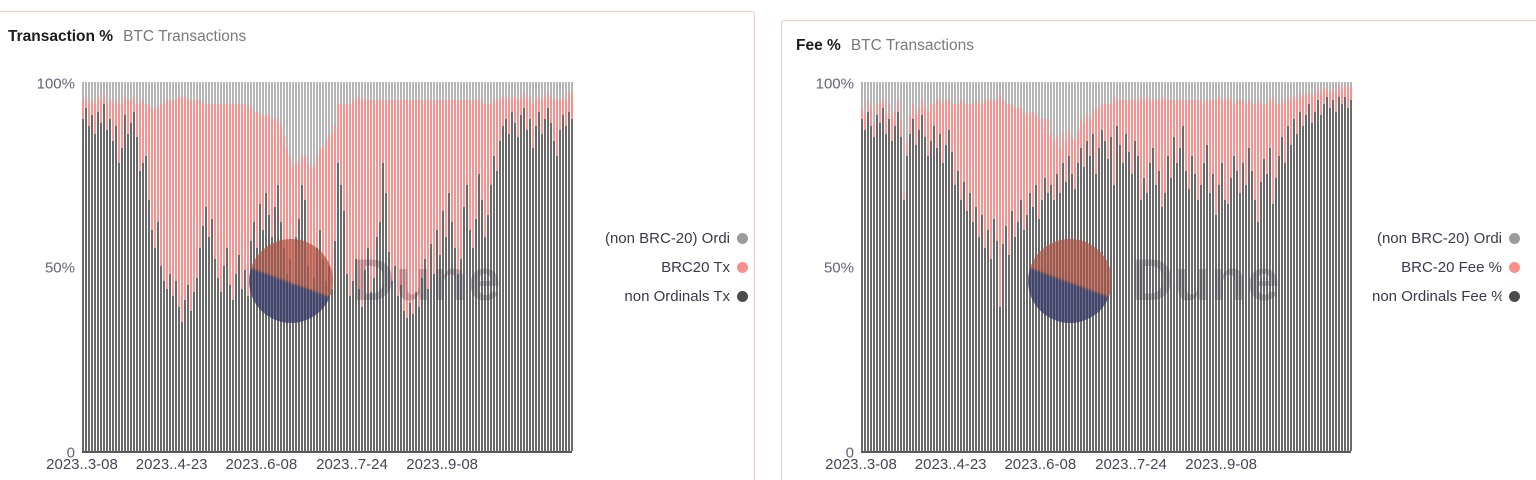  What do you see at coordinates (1514, 267) in the screenshot?
I see `legend-dot-pink-icon` at bounding box center [1514, 267].